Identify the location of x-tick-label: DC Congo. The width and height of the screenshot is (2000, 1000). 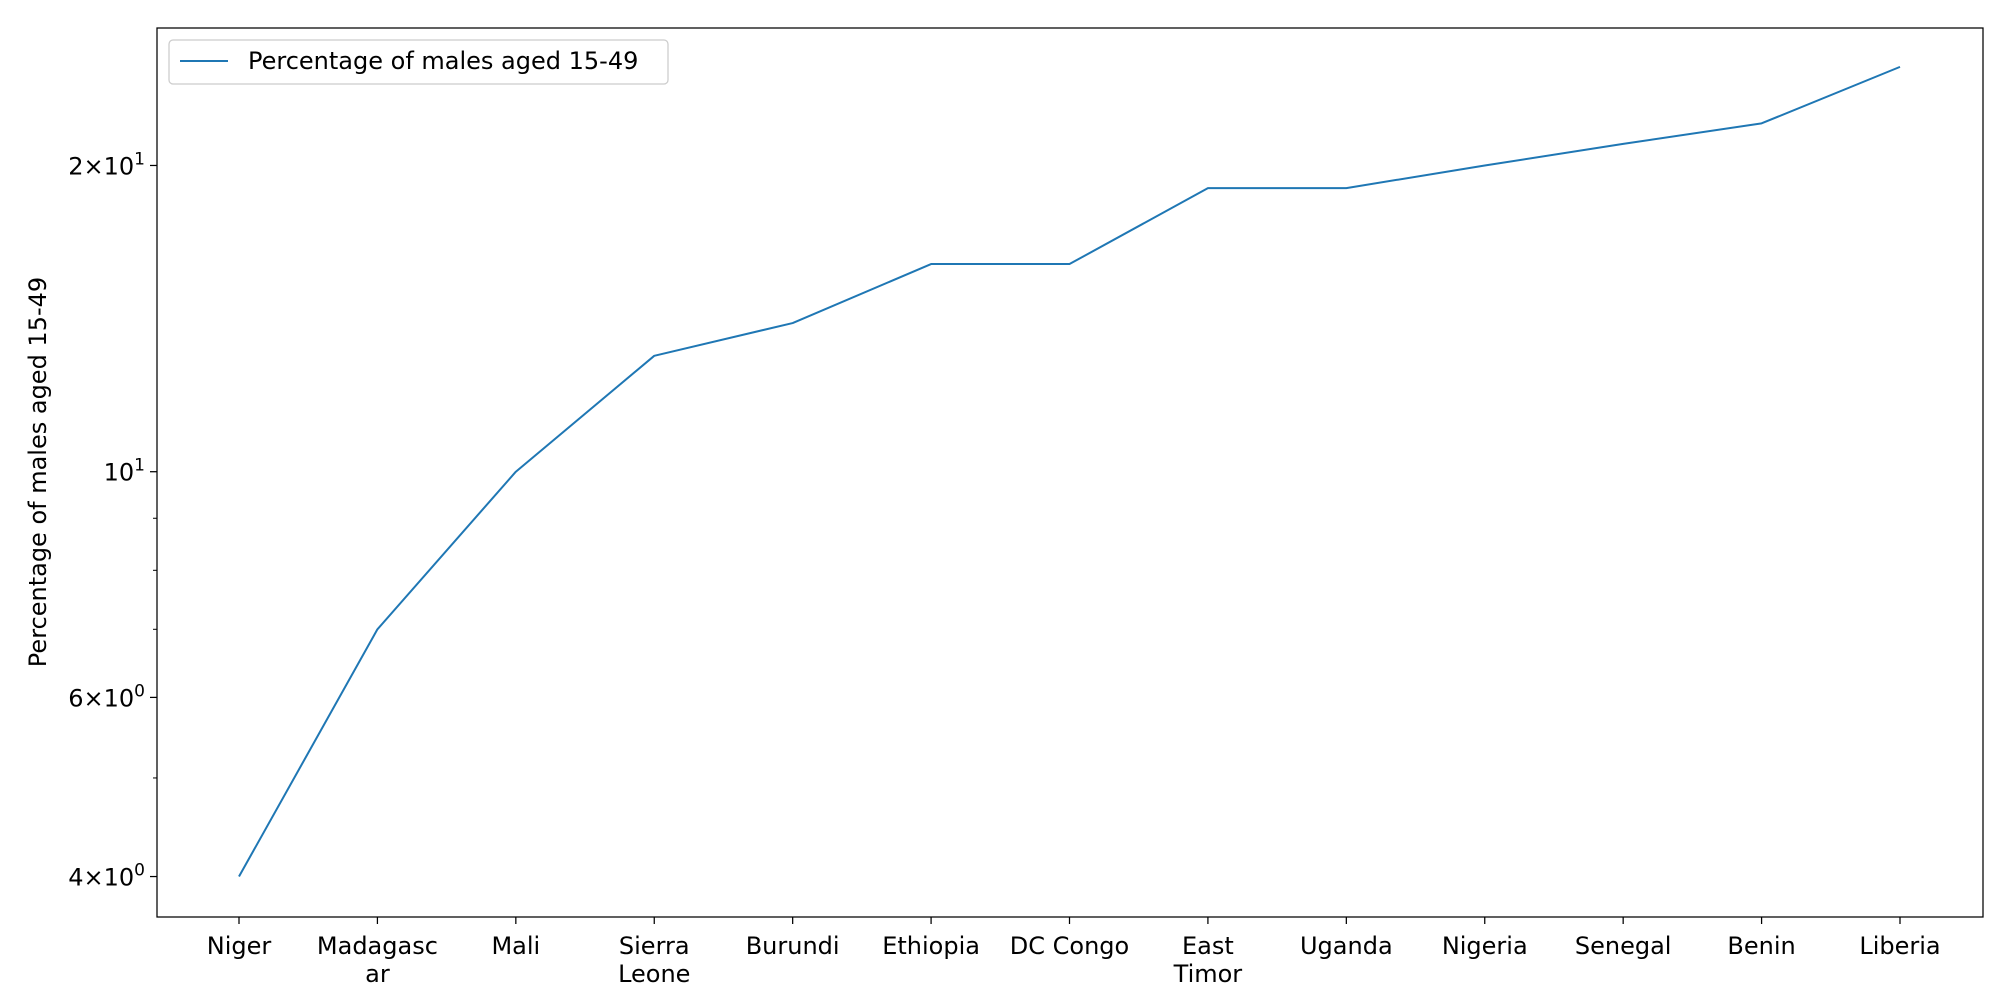
(1069, 946).